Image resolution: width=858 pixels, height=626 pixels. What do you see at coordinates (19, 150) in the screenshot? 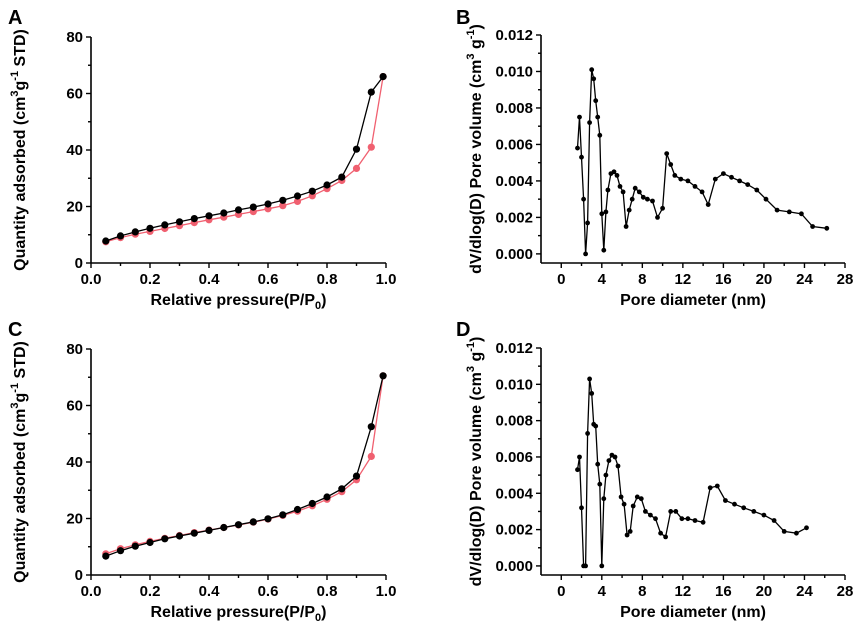
I see `y-axis-title: Quantity adsorbed (cm3g-1 STD)` at bounding box center [19, 150].